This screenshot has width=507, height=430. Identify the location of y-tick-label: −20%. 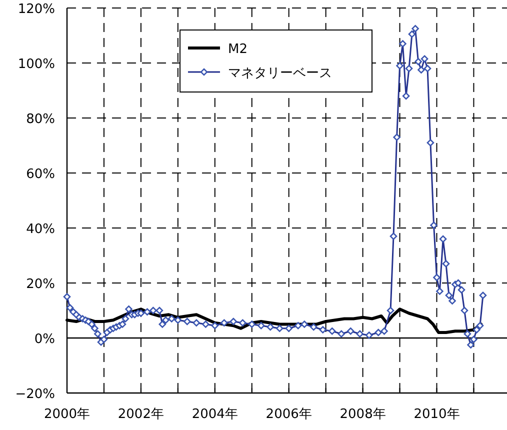
(35, 394).